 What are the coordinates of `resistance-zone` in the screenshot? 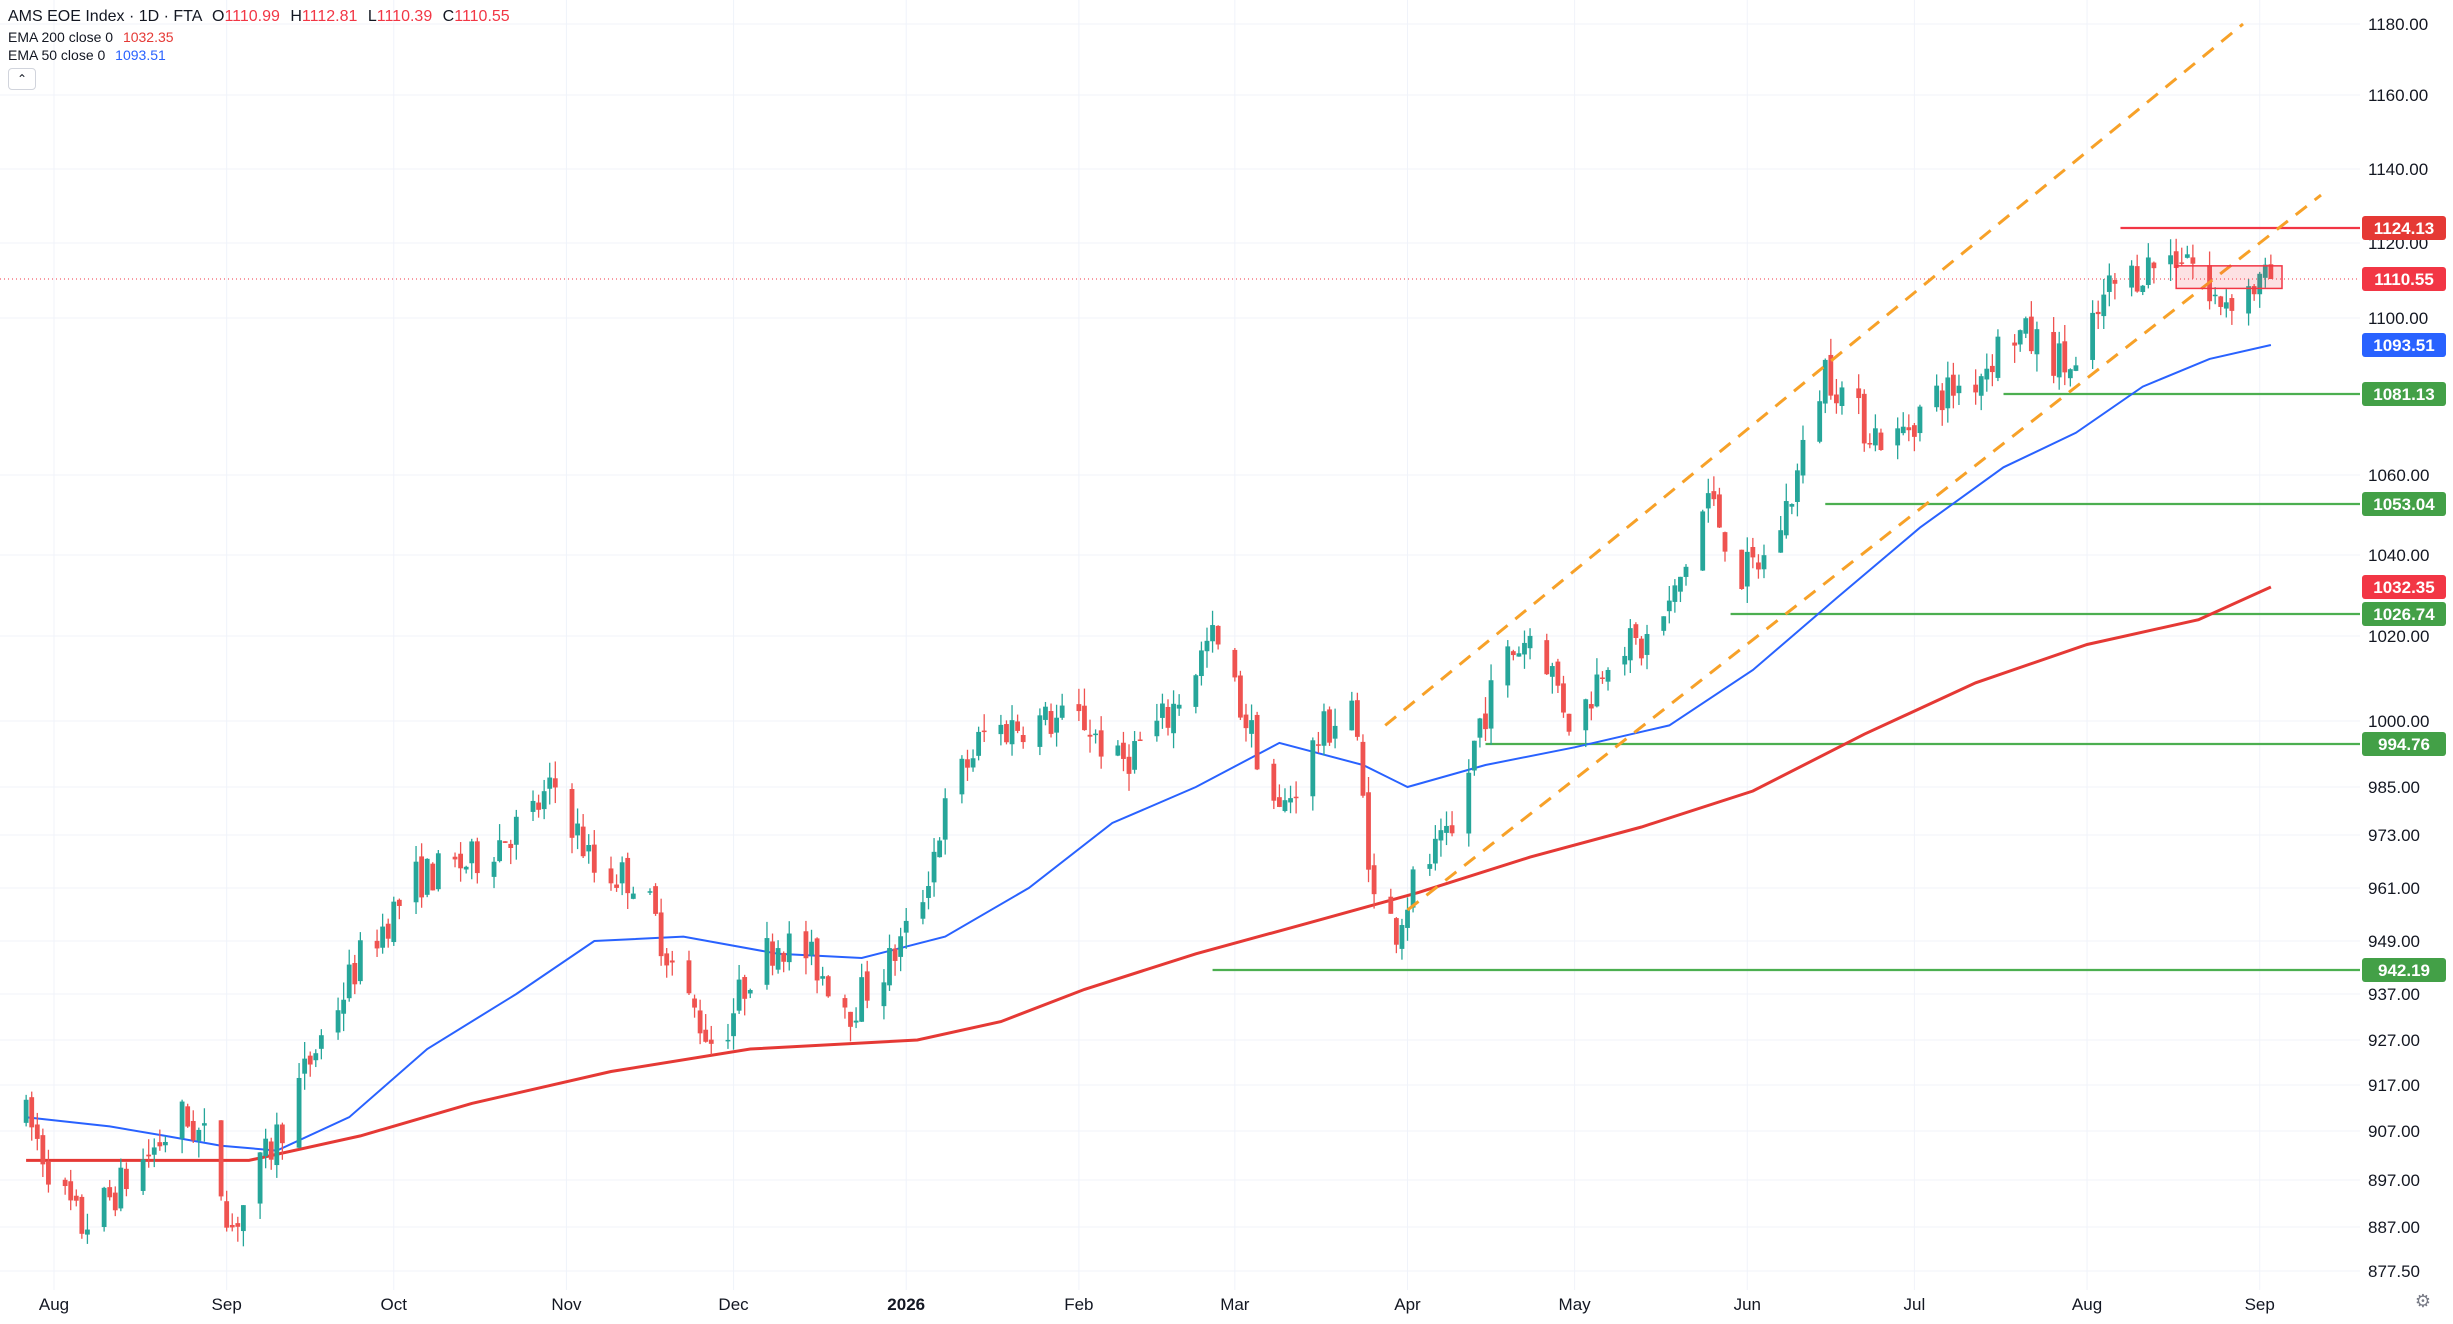 It's located at (2229, 277).